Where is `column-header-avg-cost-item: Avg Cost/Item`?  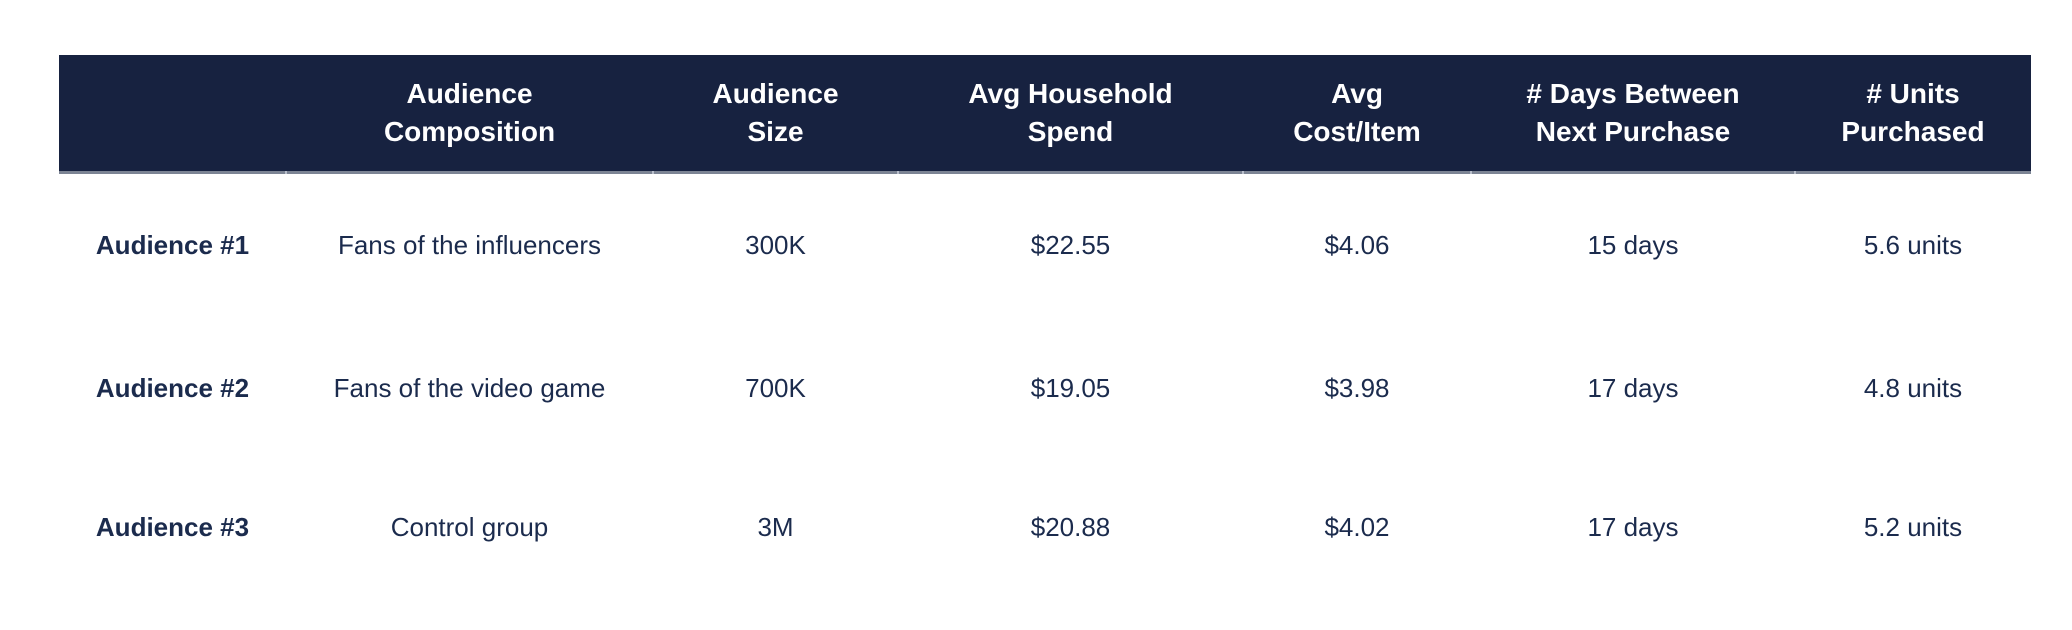
column-header-avg-cost-item: Avg Cost/Item is located at coordinates (1356, 114).